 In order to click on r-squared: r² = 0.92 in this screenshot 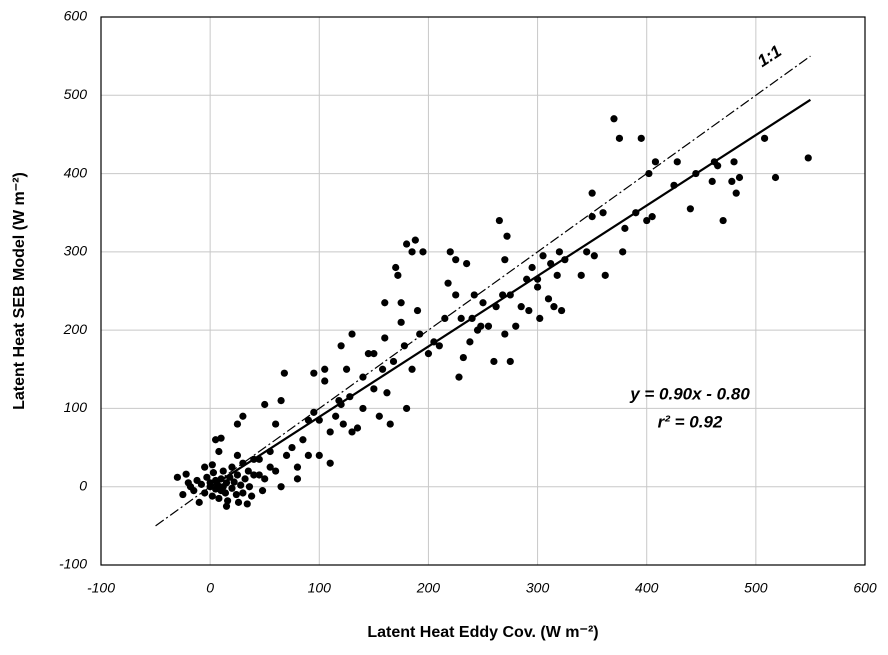, I will do `click(690, 421)`.